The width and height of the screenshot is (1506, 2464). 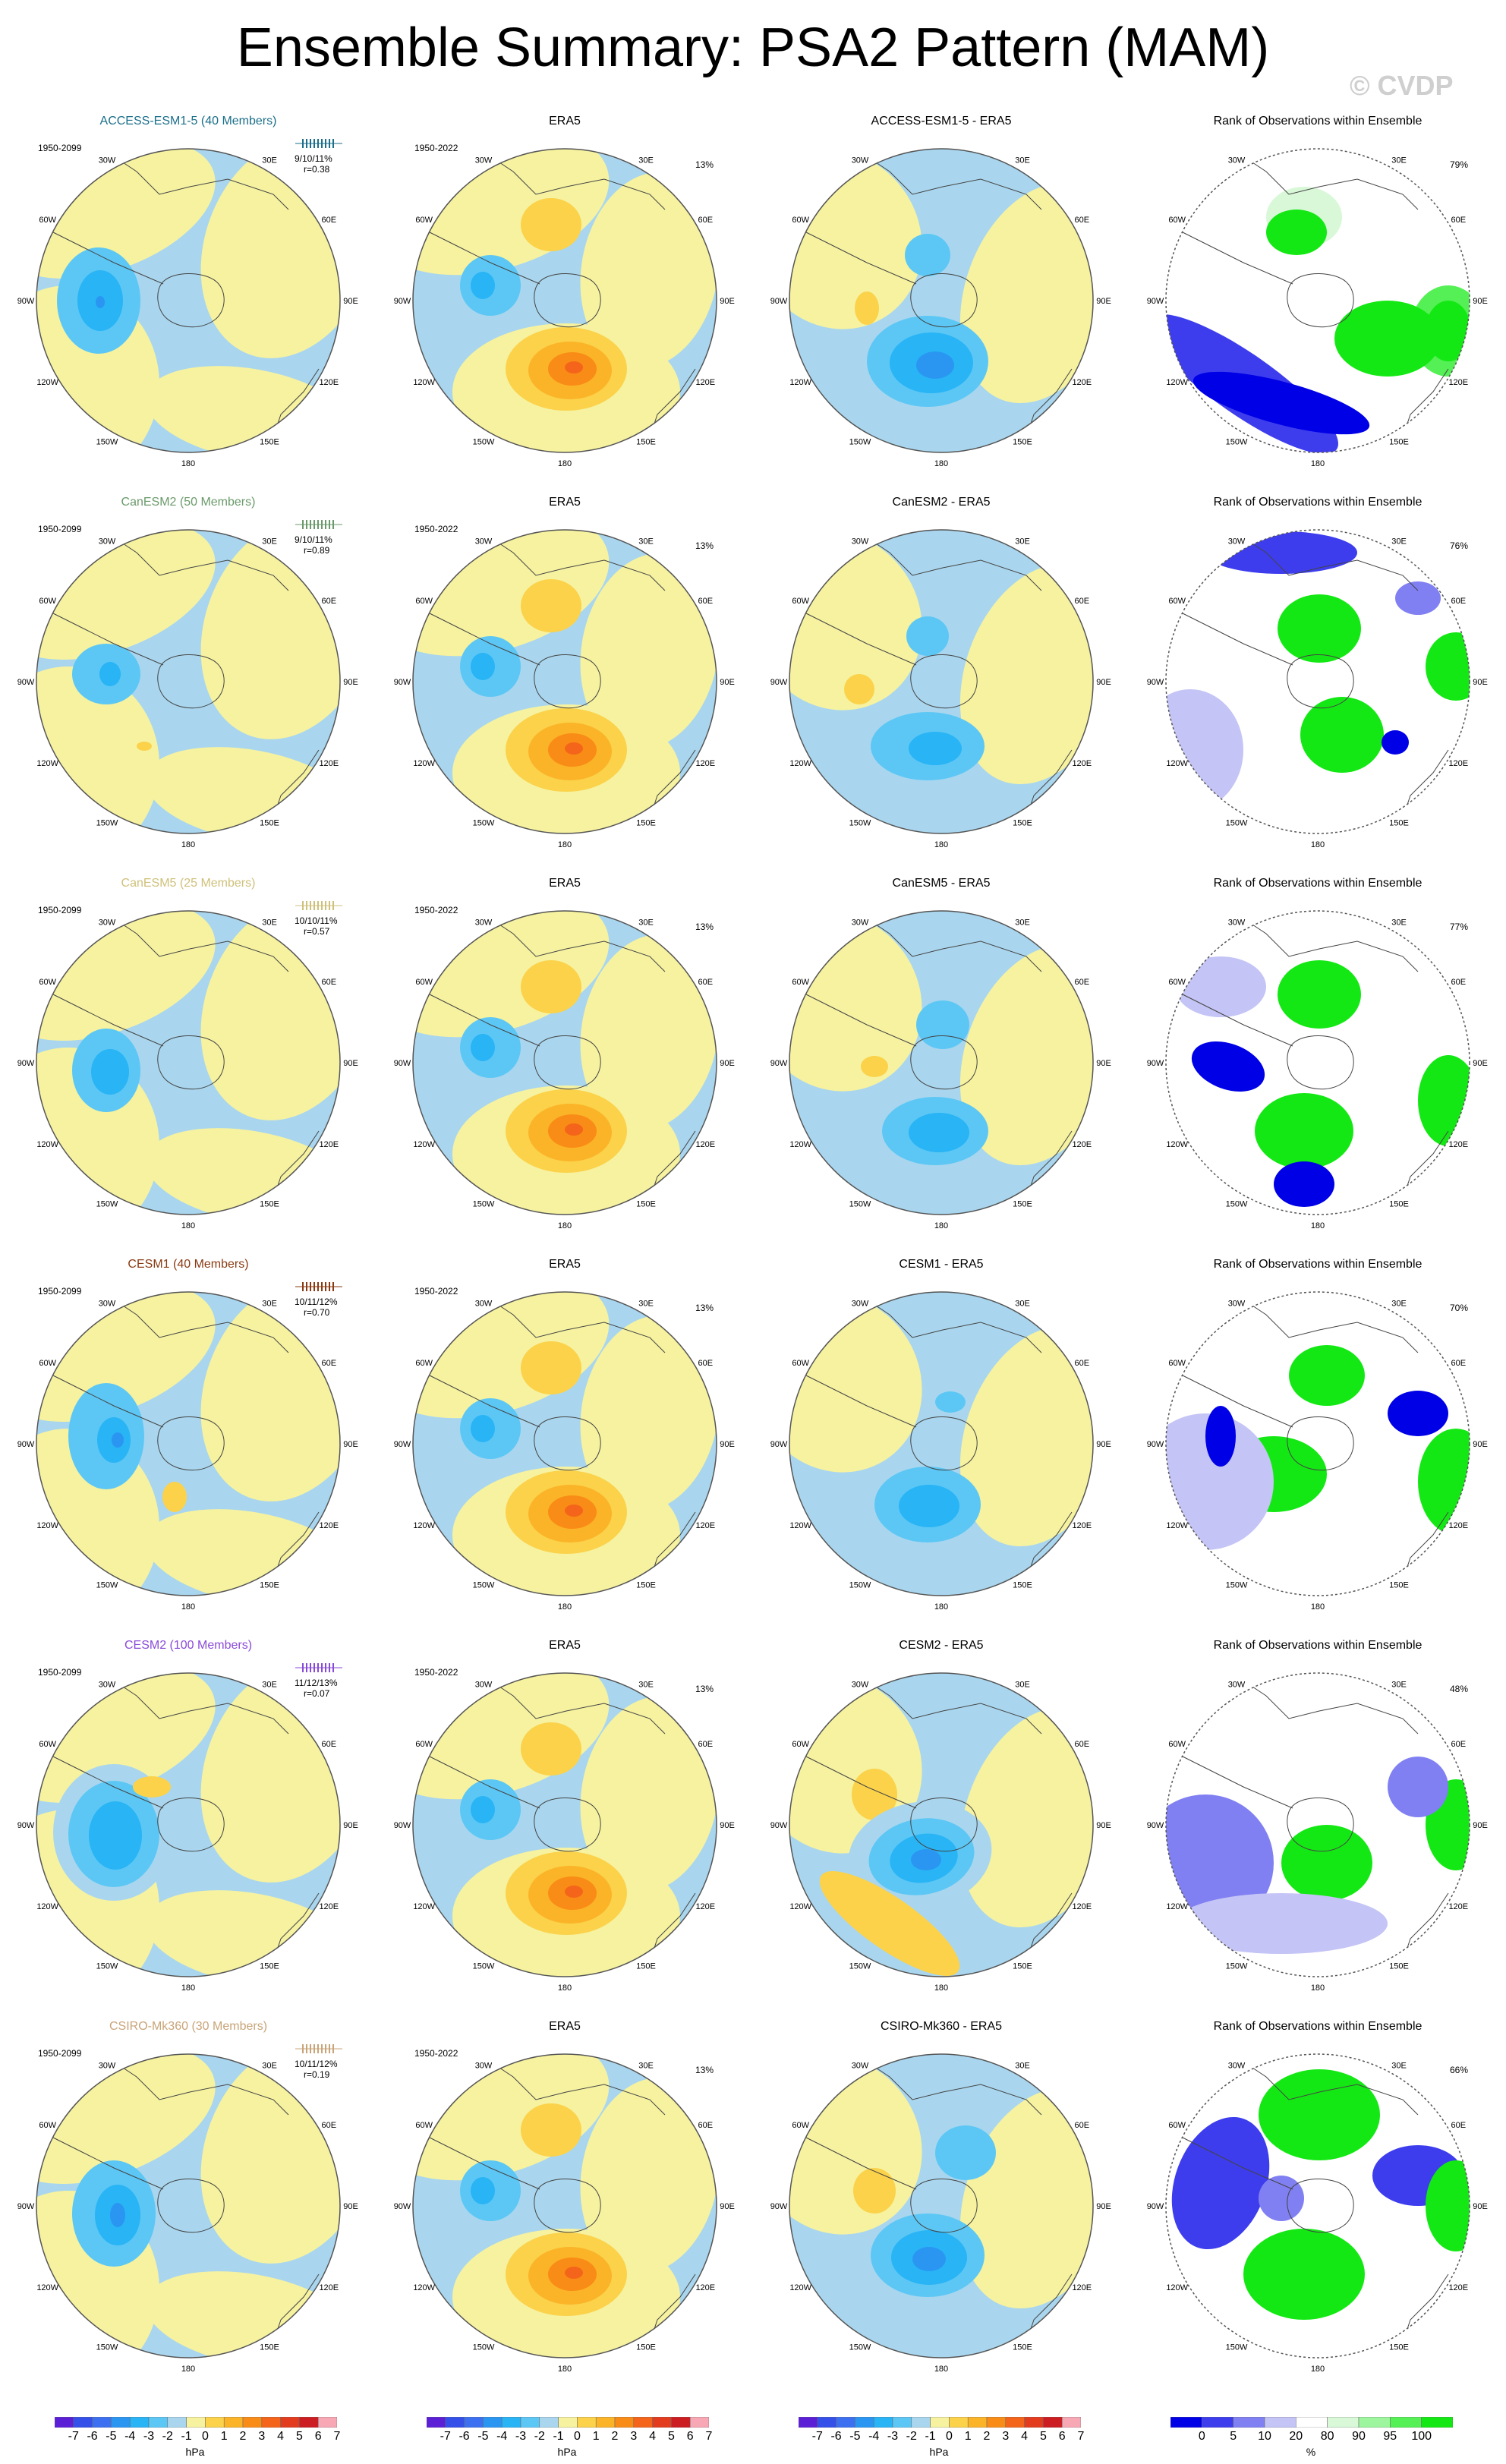 What do you see at coordinates (565, 2027) in the screenshot?
I see `panel-title: ERA5` at bounding box center [565, 2027].